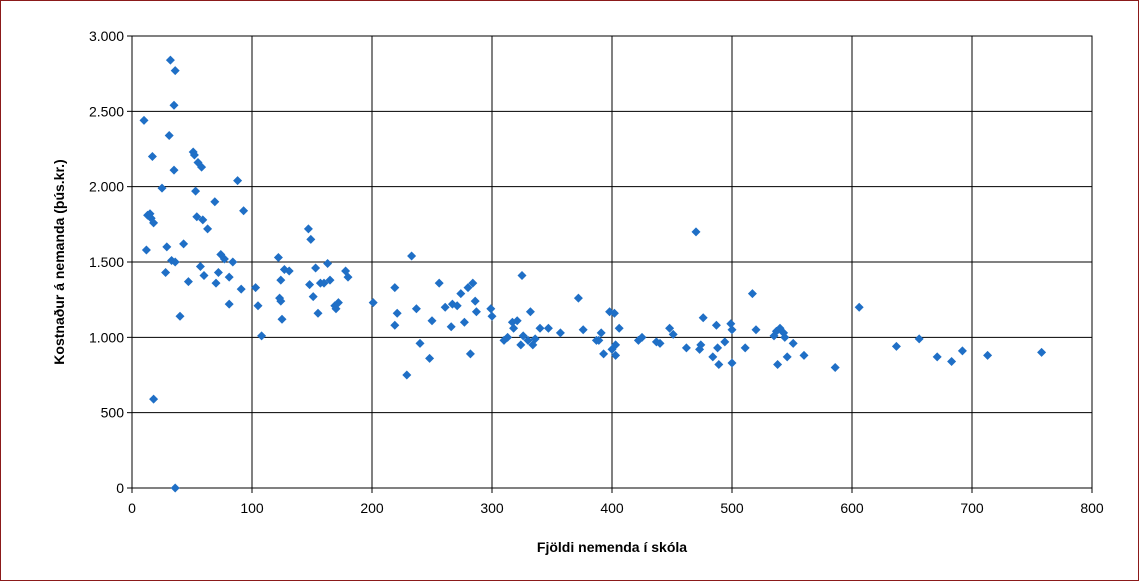 This screenshot has height=581, width=1139. I want to click on y-axis-title: Kostnaður á nemanda (þús.kr.), so click(59, 261).